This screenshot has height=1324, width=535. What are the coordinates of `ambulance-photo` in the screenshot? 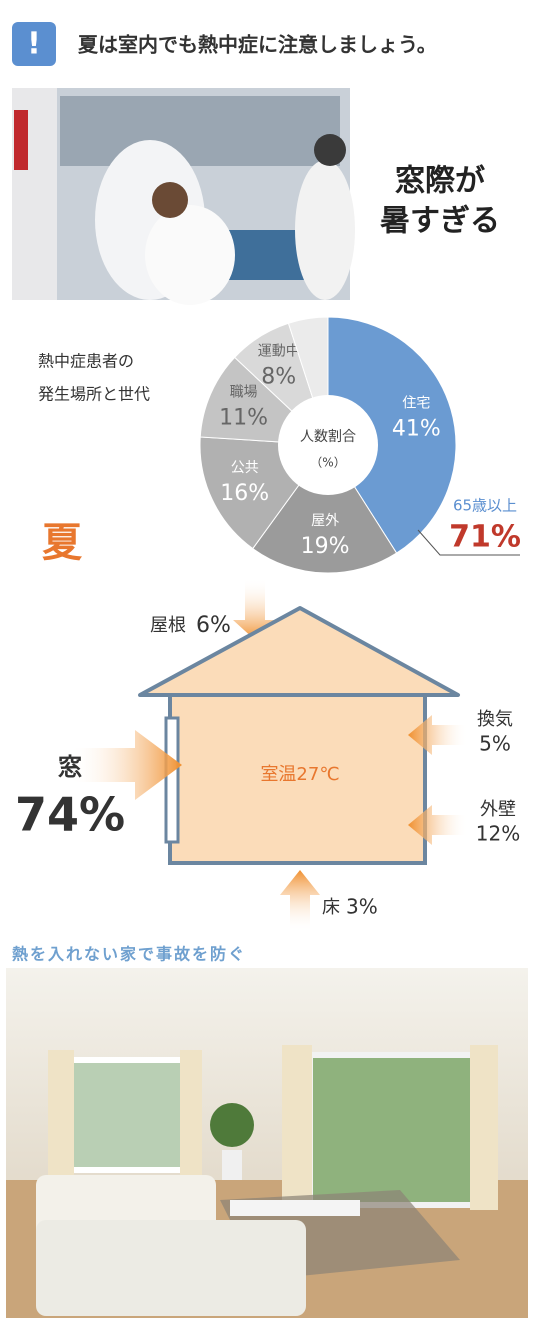 It's located at (183, 196).